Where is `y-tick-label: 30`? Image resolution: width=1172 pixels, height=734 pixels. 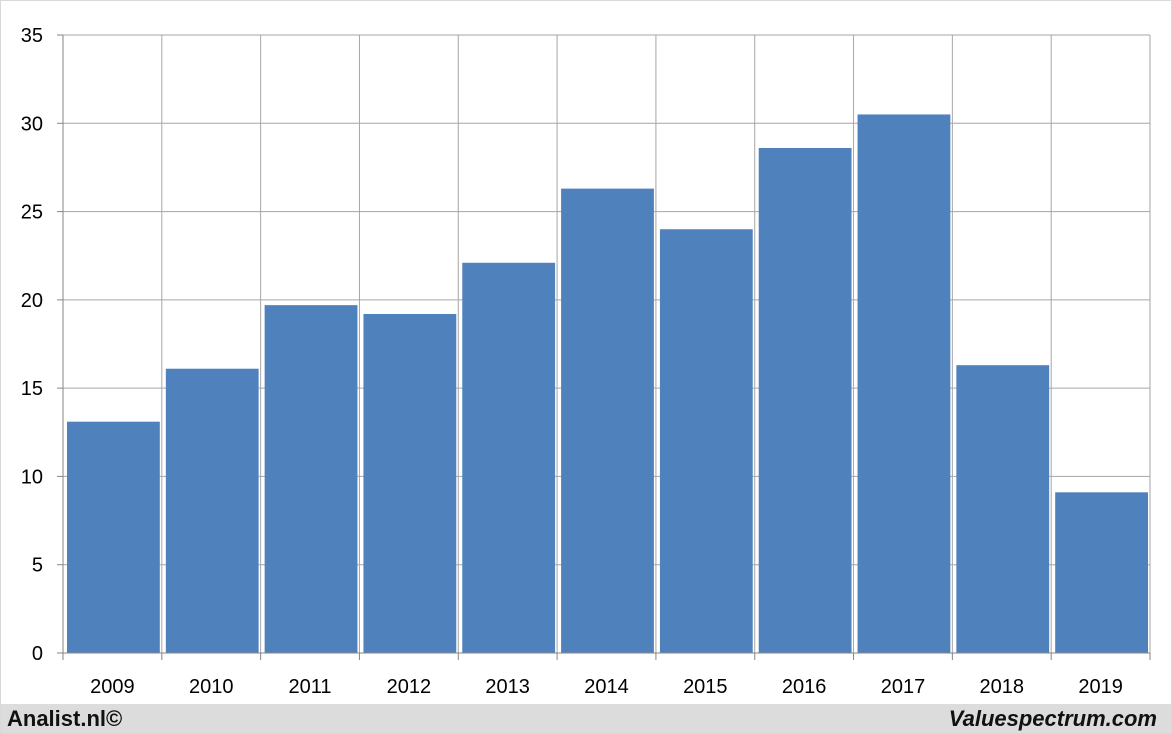
y-tick-label: 30 is located at coordinates (32, 124).